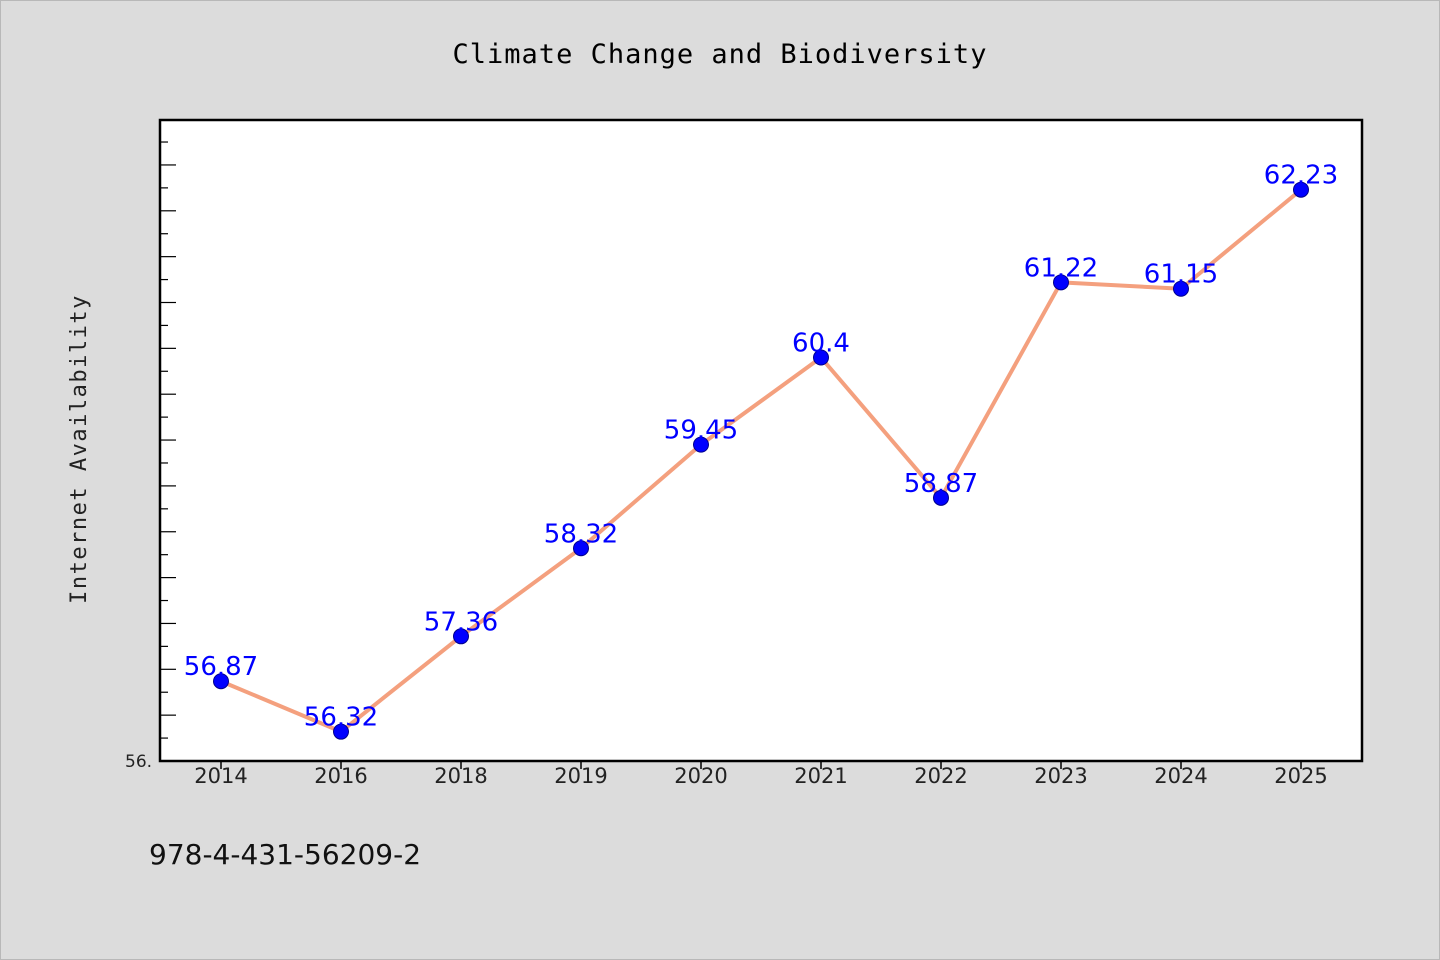 This screenshot has height=960, width=1440. What do you see at coordinates (341, 718) in the screenshot?
I see `data-label: 56.32` at bounding box center [341, 718].